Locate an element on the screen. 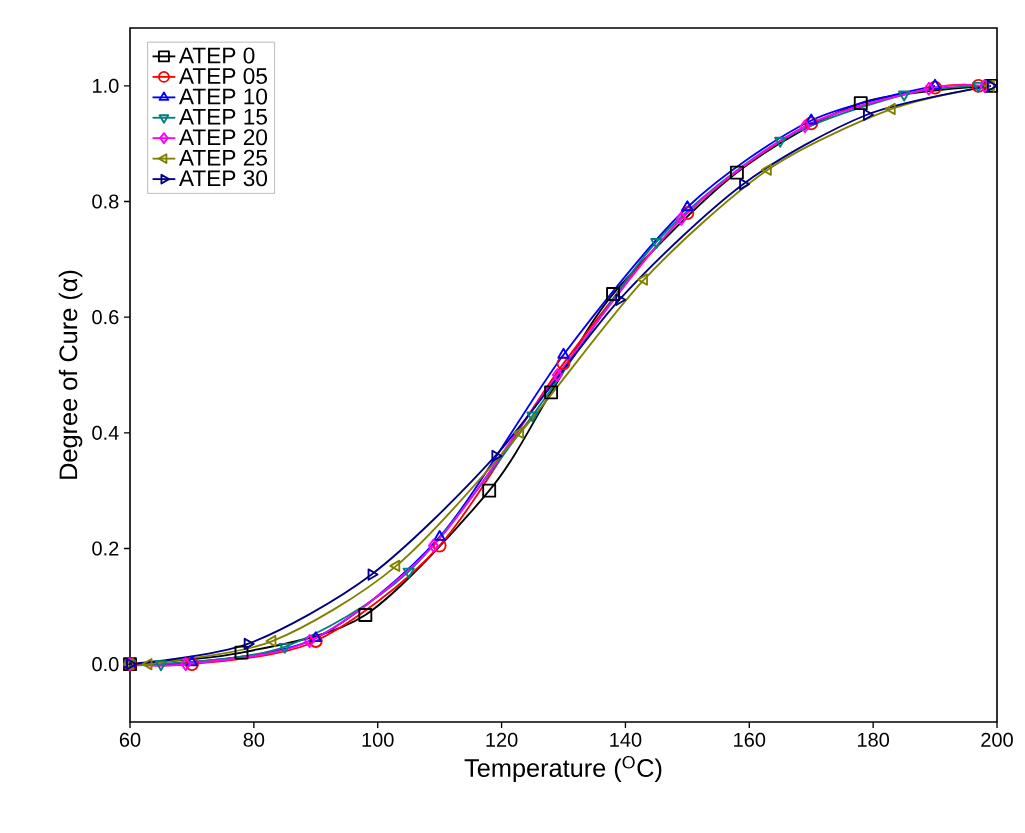 The height and width of the screenshot is (833, 1025). x-tick-label: 60 is located at coordinates (130, 739).